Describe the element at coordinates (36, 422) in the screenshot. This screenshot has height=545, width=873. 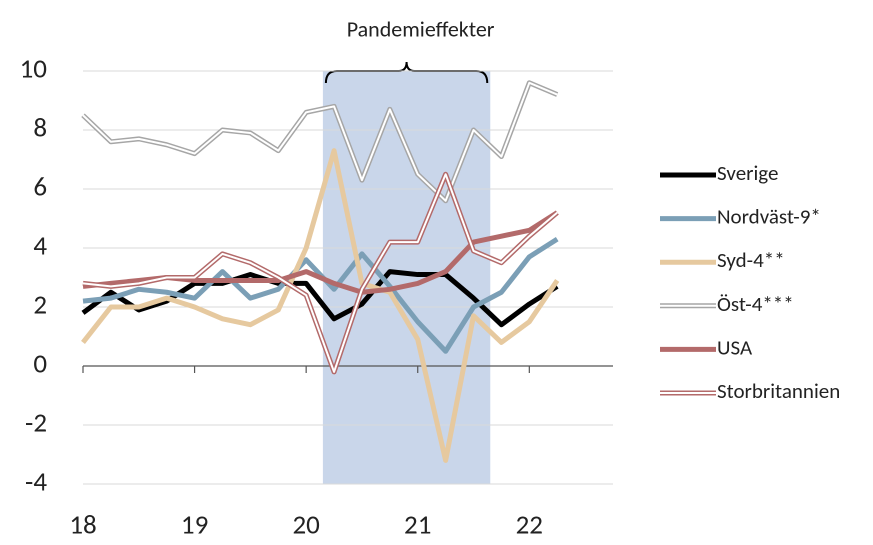
I see `y-tick-label: -2` at that location.